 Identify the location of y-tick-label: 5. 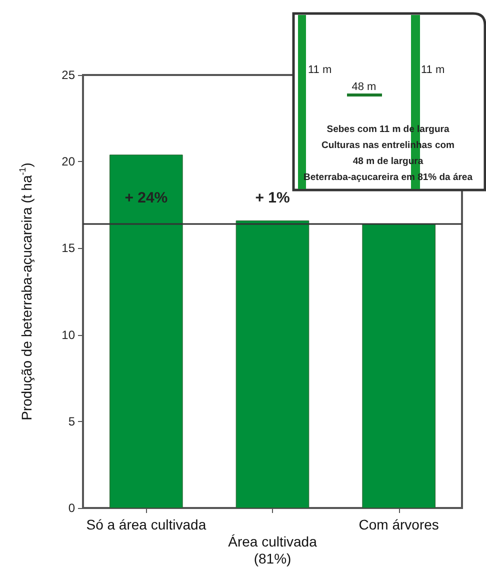
(72, 421).